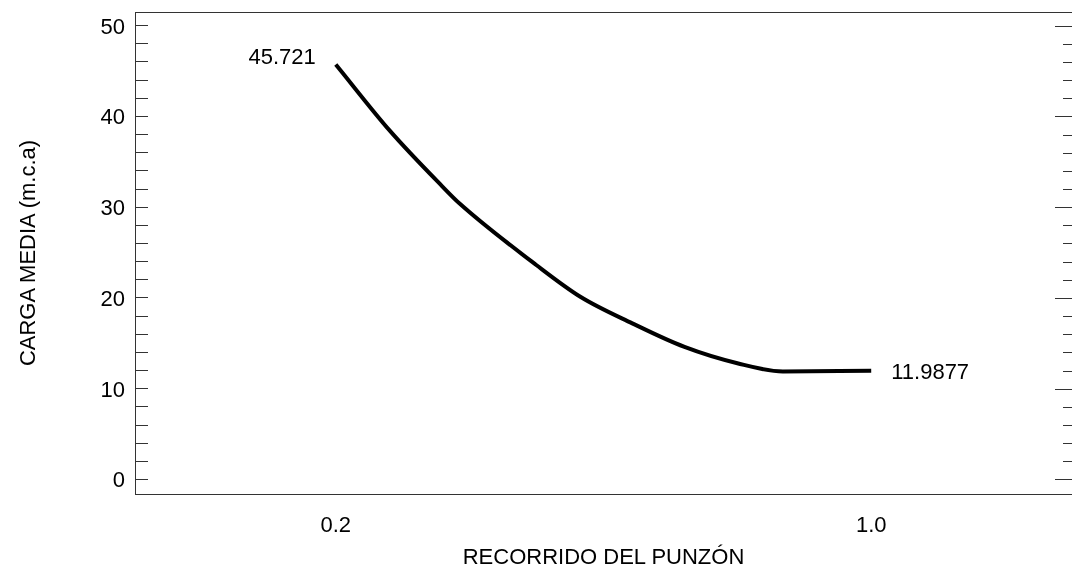 This screenshot has height=570, width=1072. I want to click on x-tick-label: 1.0, so click(871, 524).